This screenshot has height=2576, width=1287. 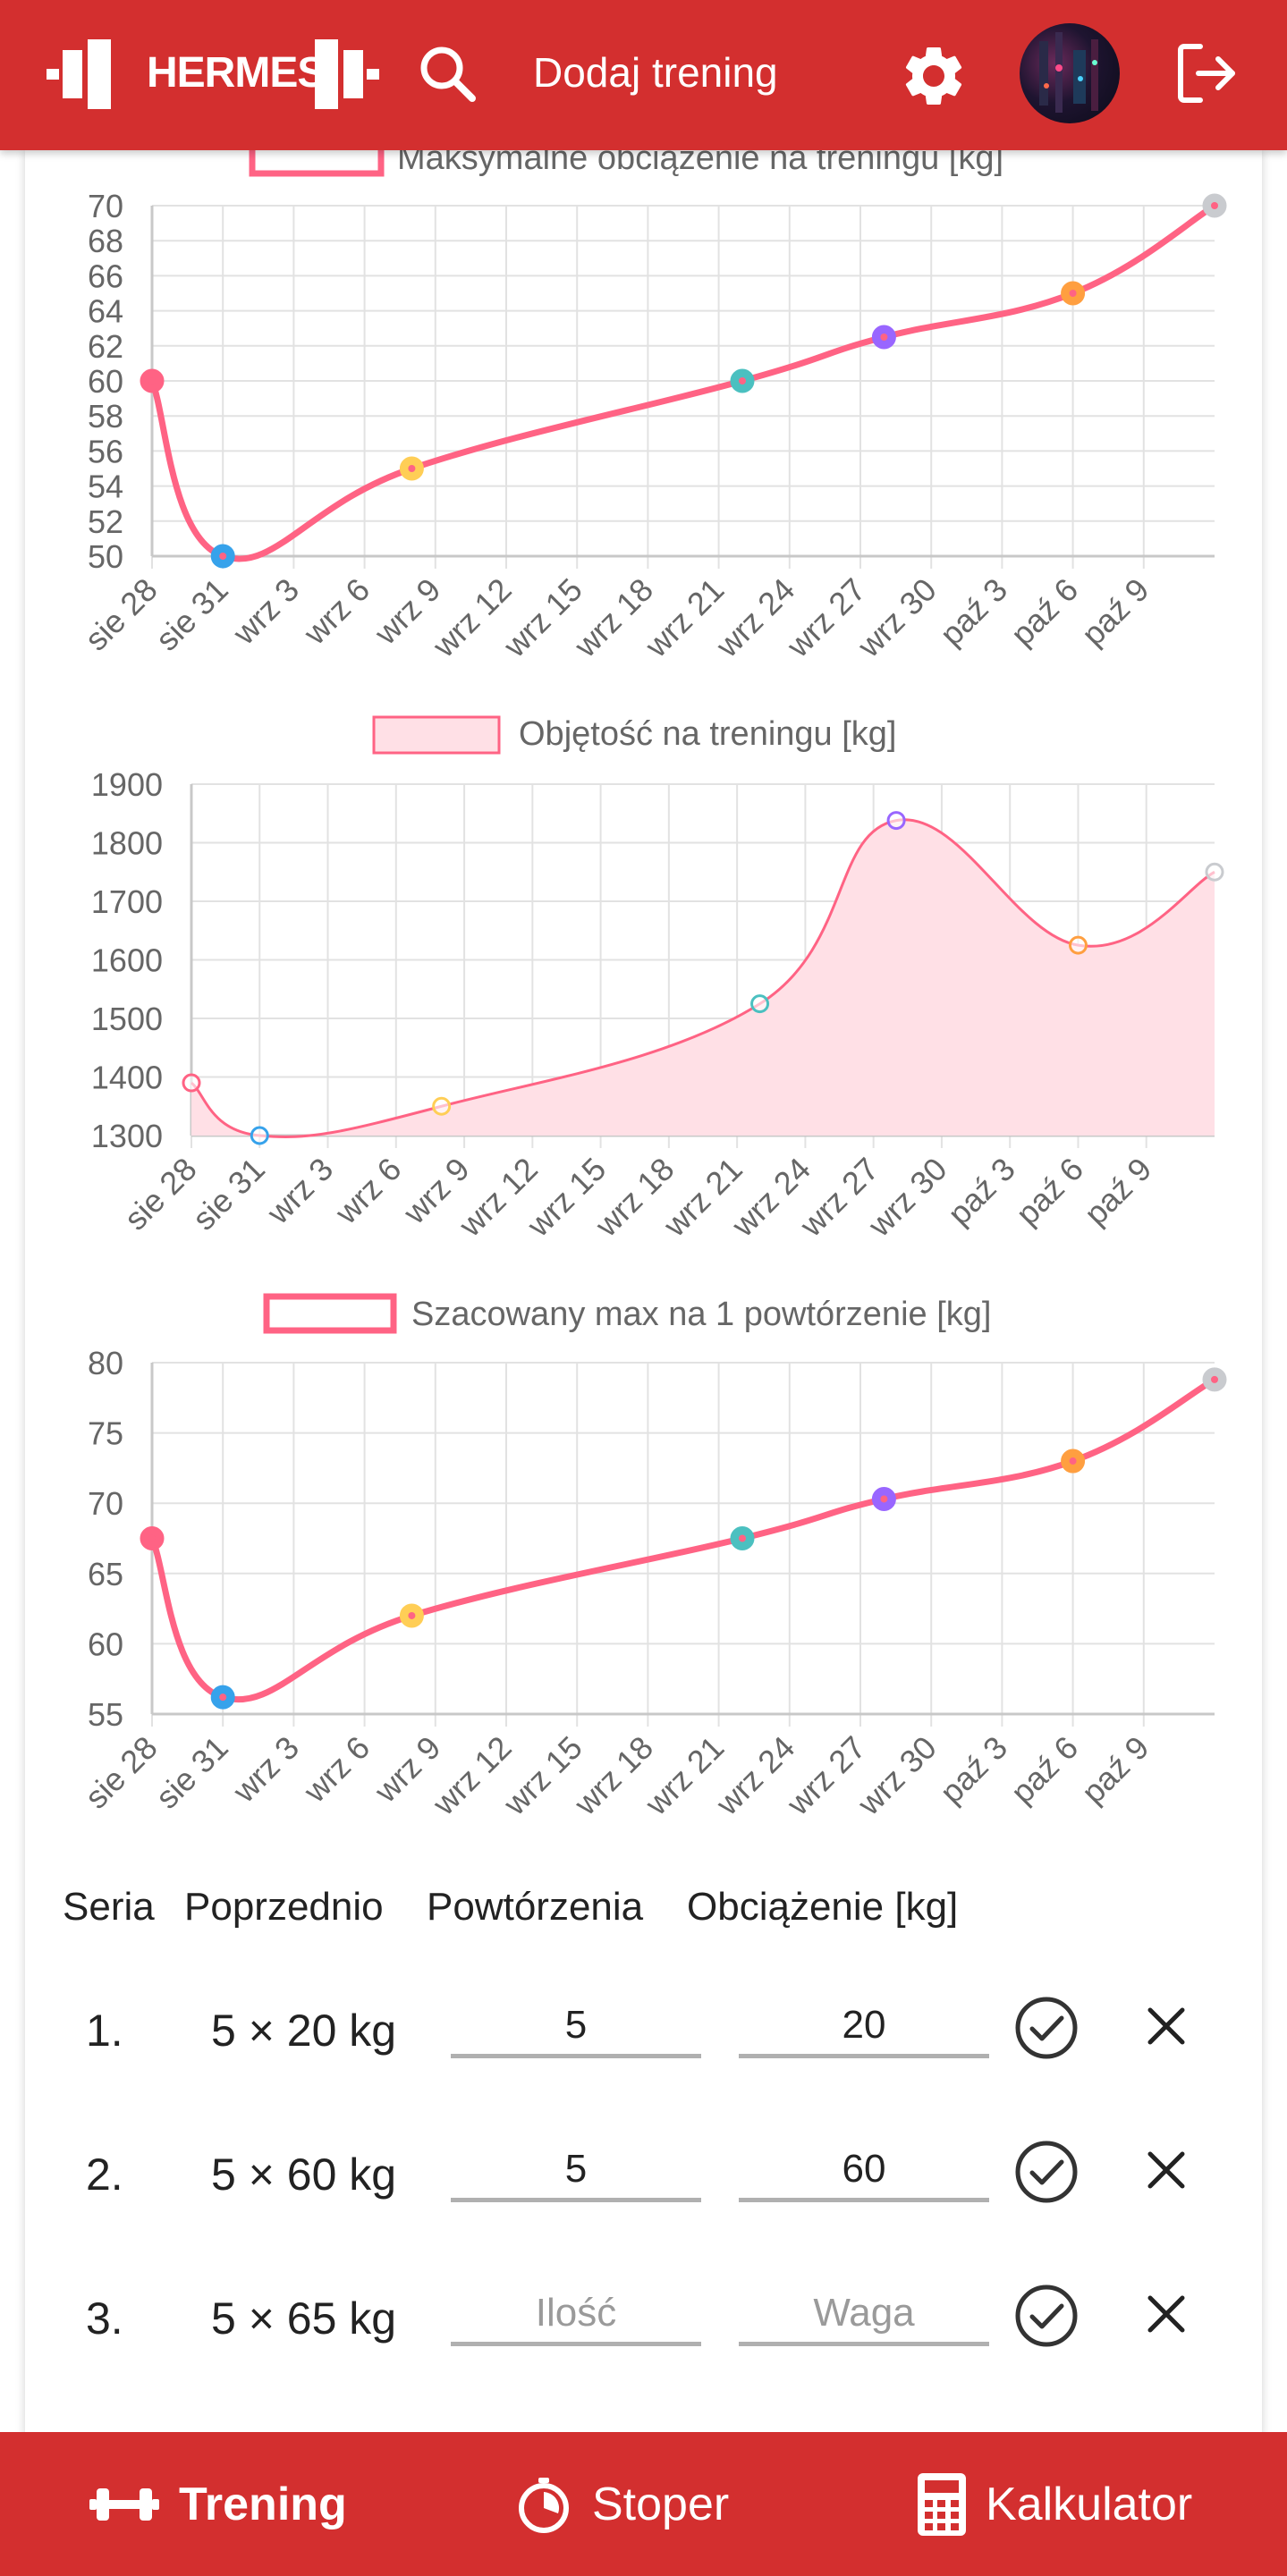 I want to click on logout-icon, so click(x=1207, y=73).